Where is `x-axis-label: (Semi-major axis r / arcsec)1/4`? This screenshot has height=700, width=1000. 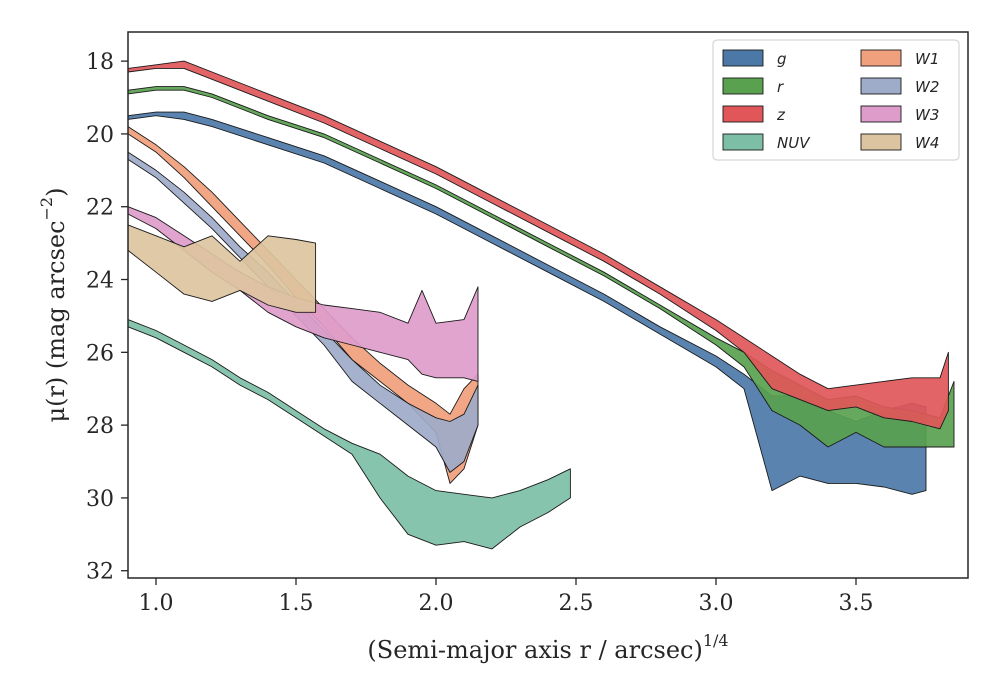 x-axis-label: (Semi-major axis r / arcsec)1/4 is located at coordinates (547, 647).